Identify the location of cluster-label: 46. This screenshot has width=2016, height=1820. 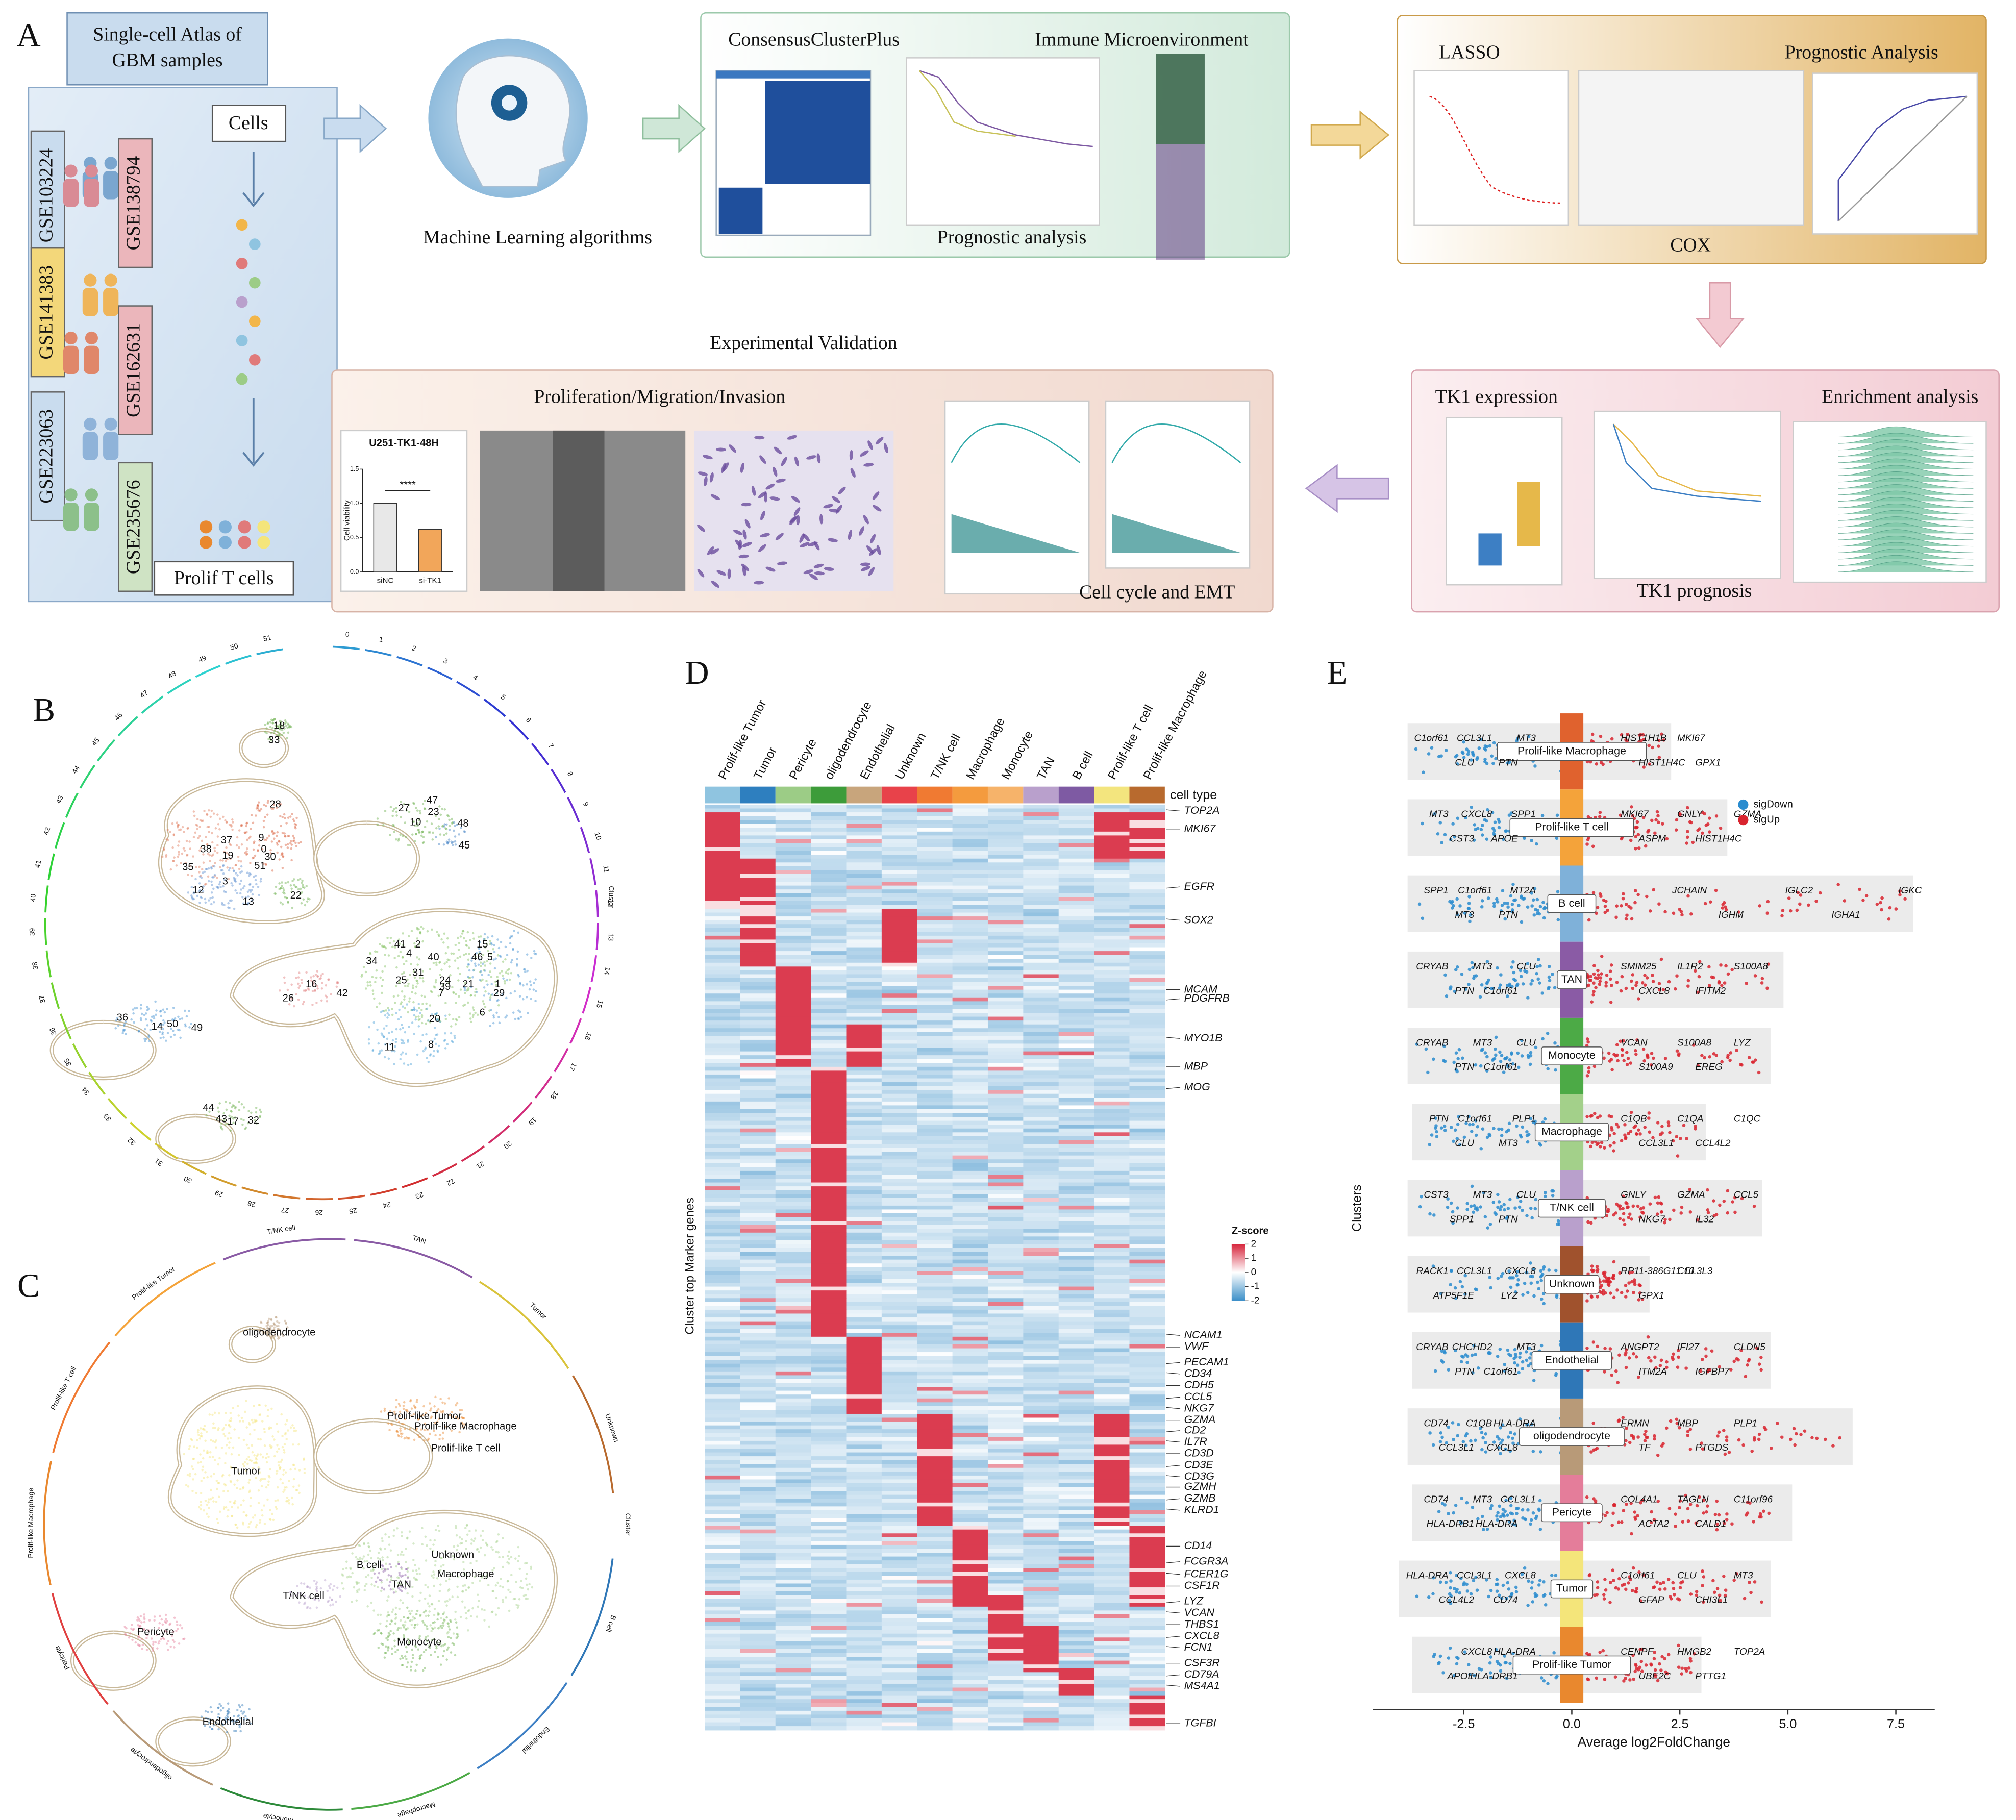
(477, 957).